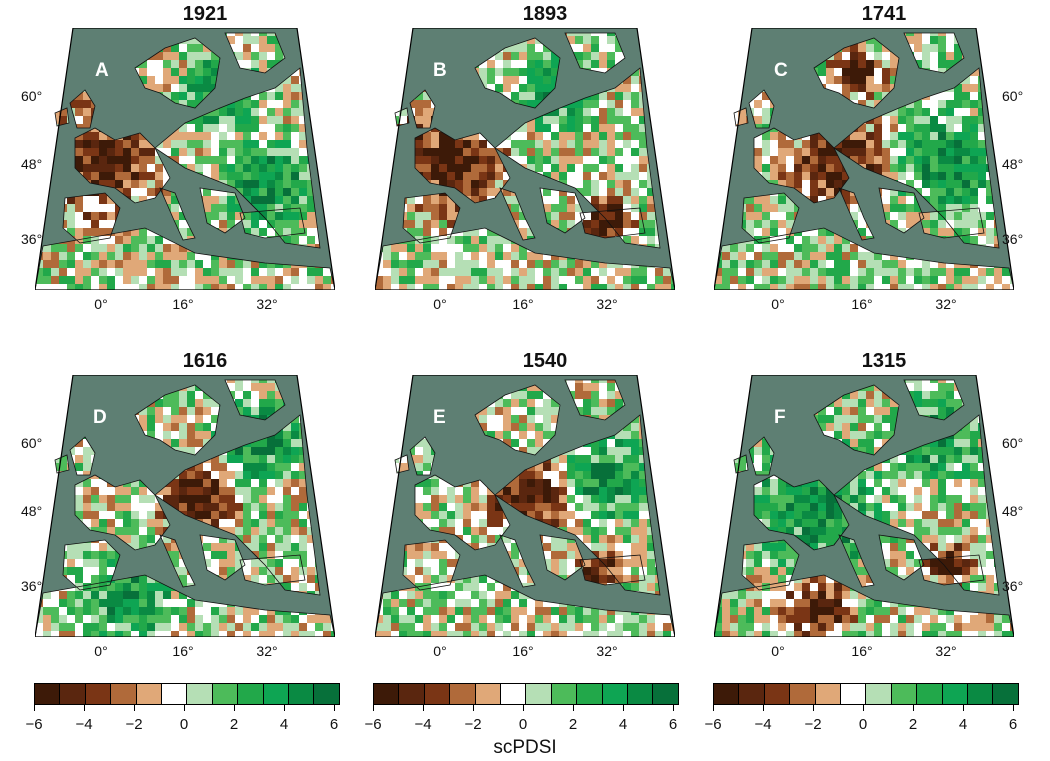 This screenshot has width=1050, height=761. What do you see at coordinates (440, 70) in the screenshot?
I see `panel-letter: B` at bounding box center [440, 70].